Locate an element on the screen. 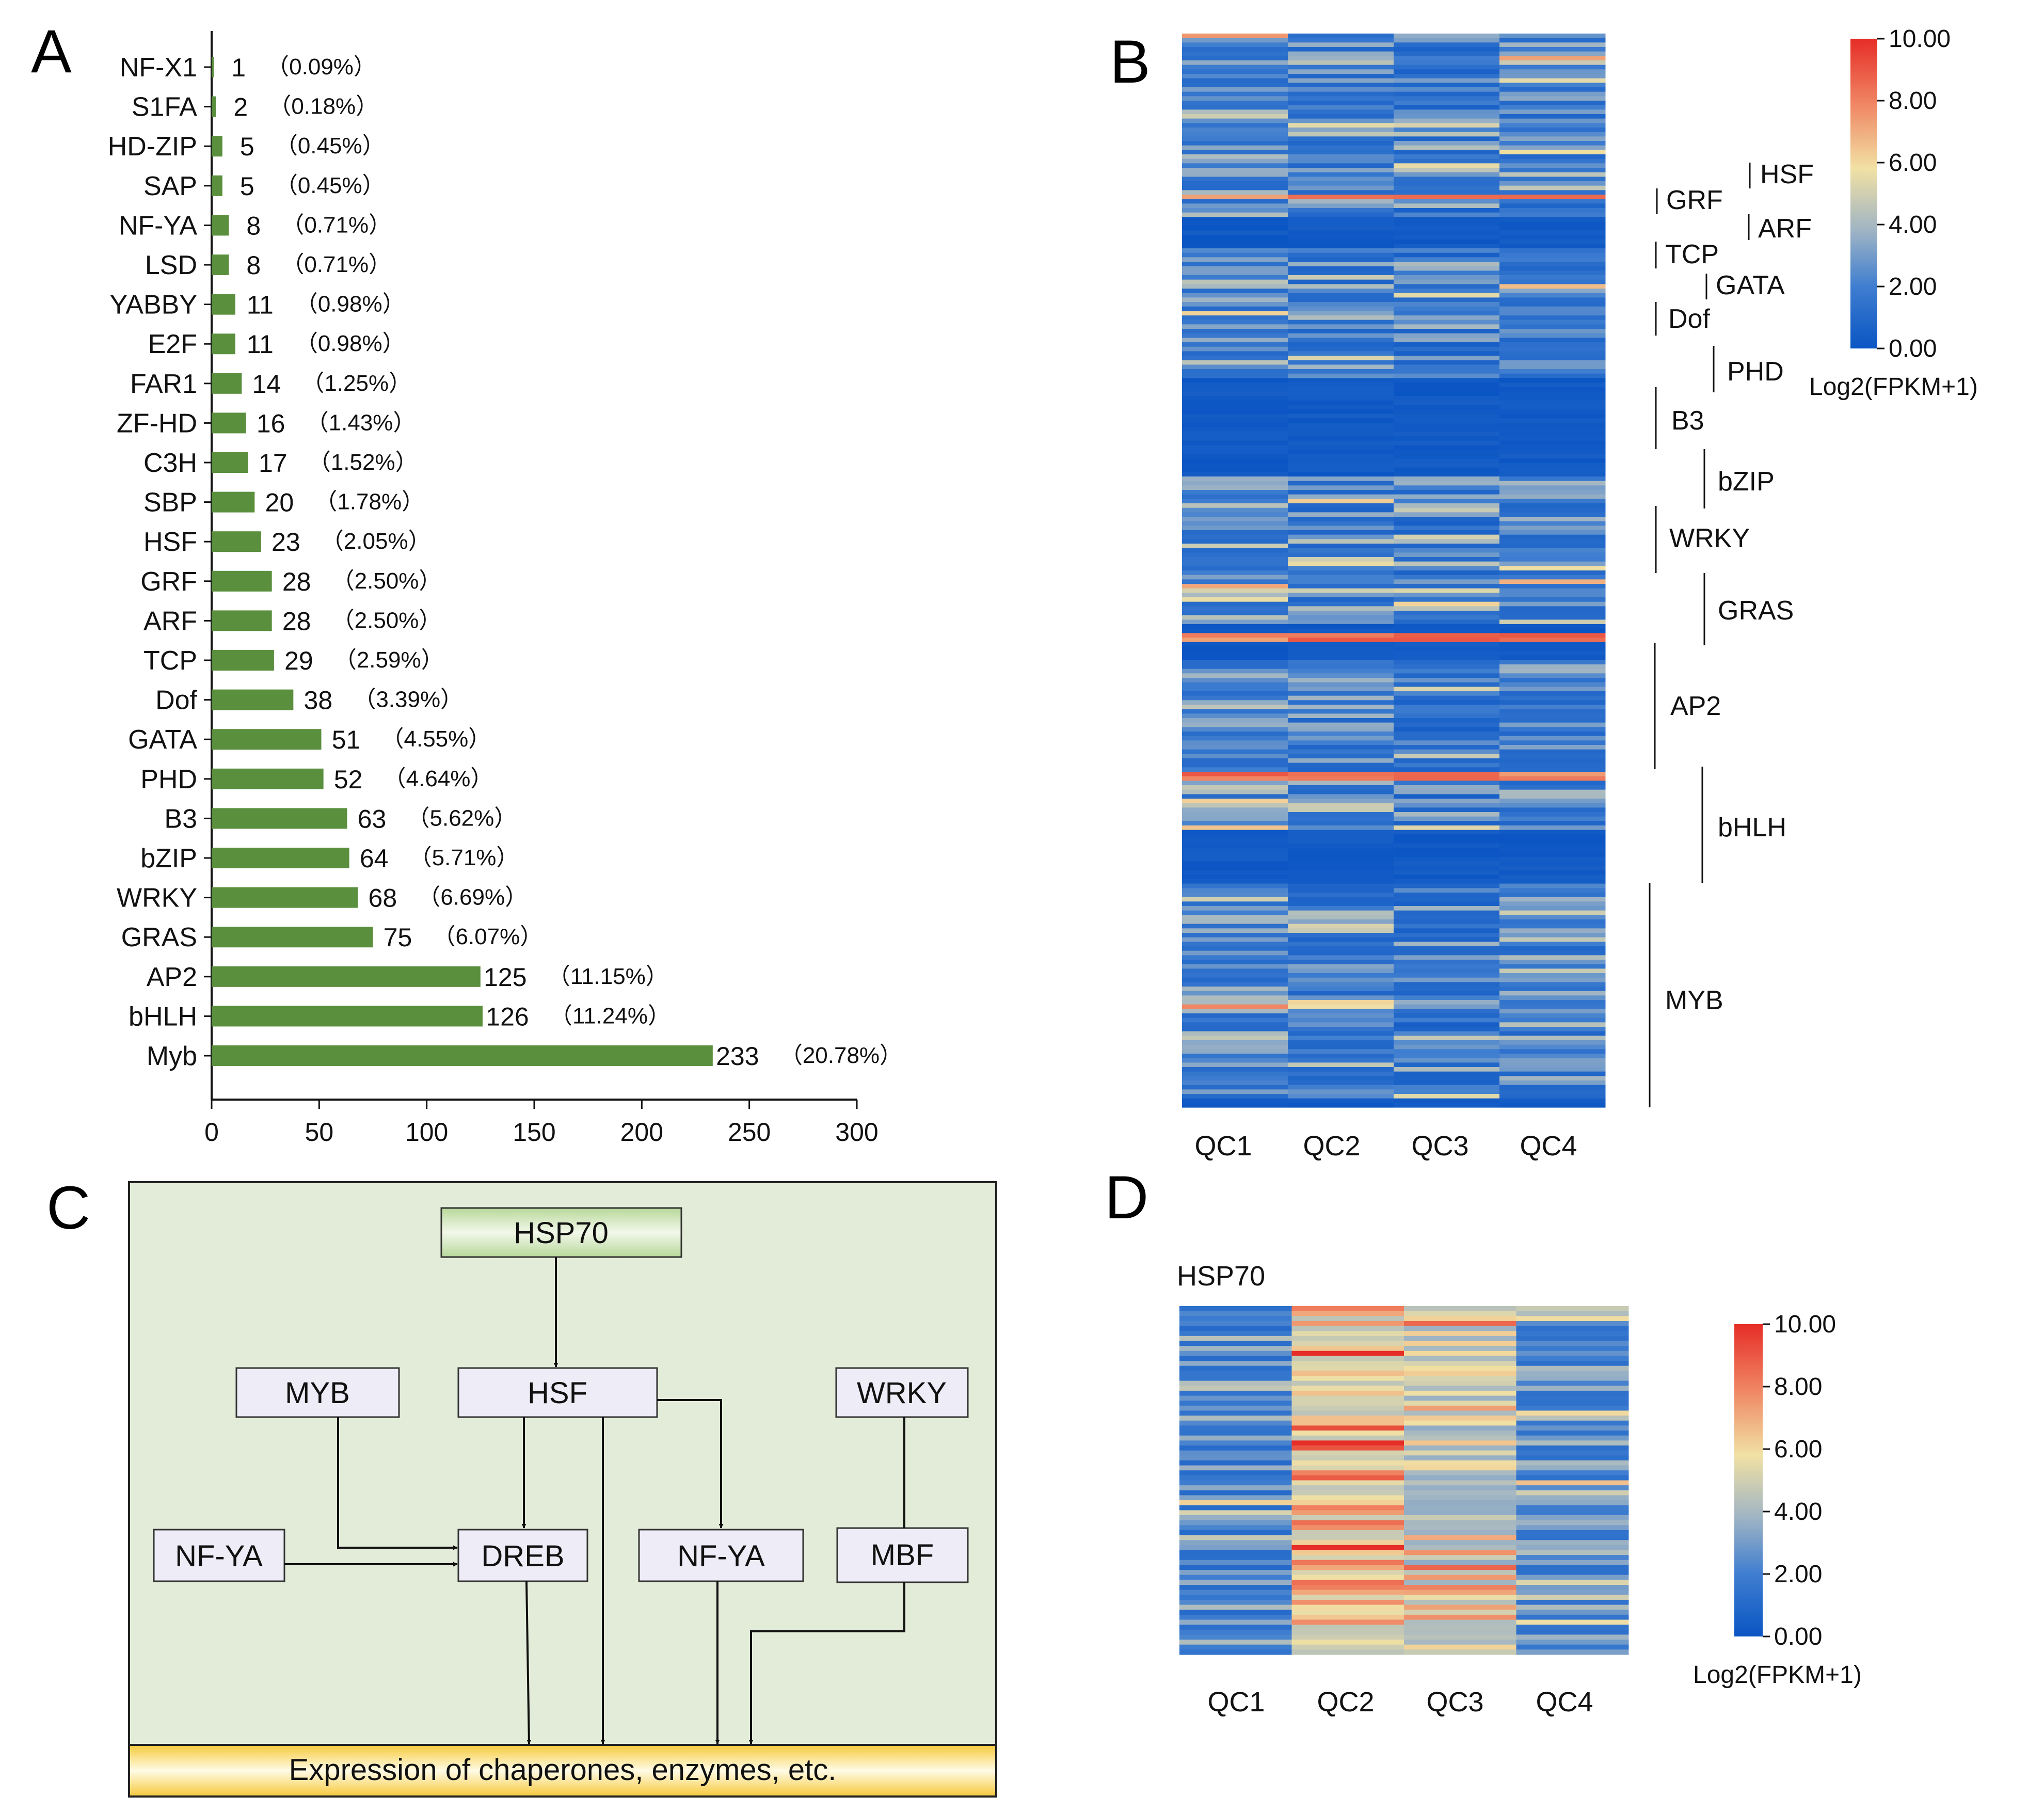 The height and width of the screenshot is (1812, 2044). arrow-dreb-to-expression is located at coordinates (528, 1663).